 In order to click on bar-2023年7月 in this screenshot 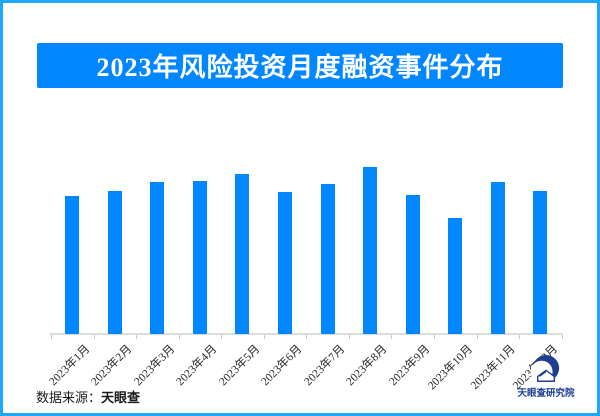, I will do `click(327, 259)`.